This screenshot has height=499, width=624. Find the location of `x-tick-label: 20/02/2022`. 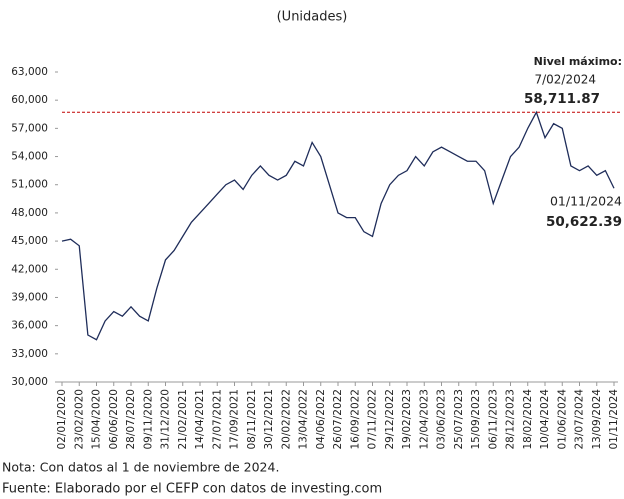

x-tick-label: 20/02/2022 is located at coordinates (286, 419).